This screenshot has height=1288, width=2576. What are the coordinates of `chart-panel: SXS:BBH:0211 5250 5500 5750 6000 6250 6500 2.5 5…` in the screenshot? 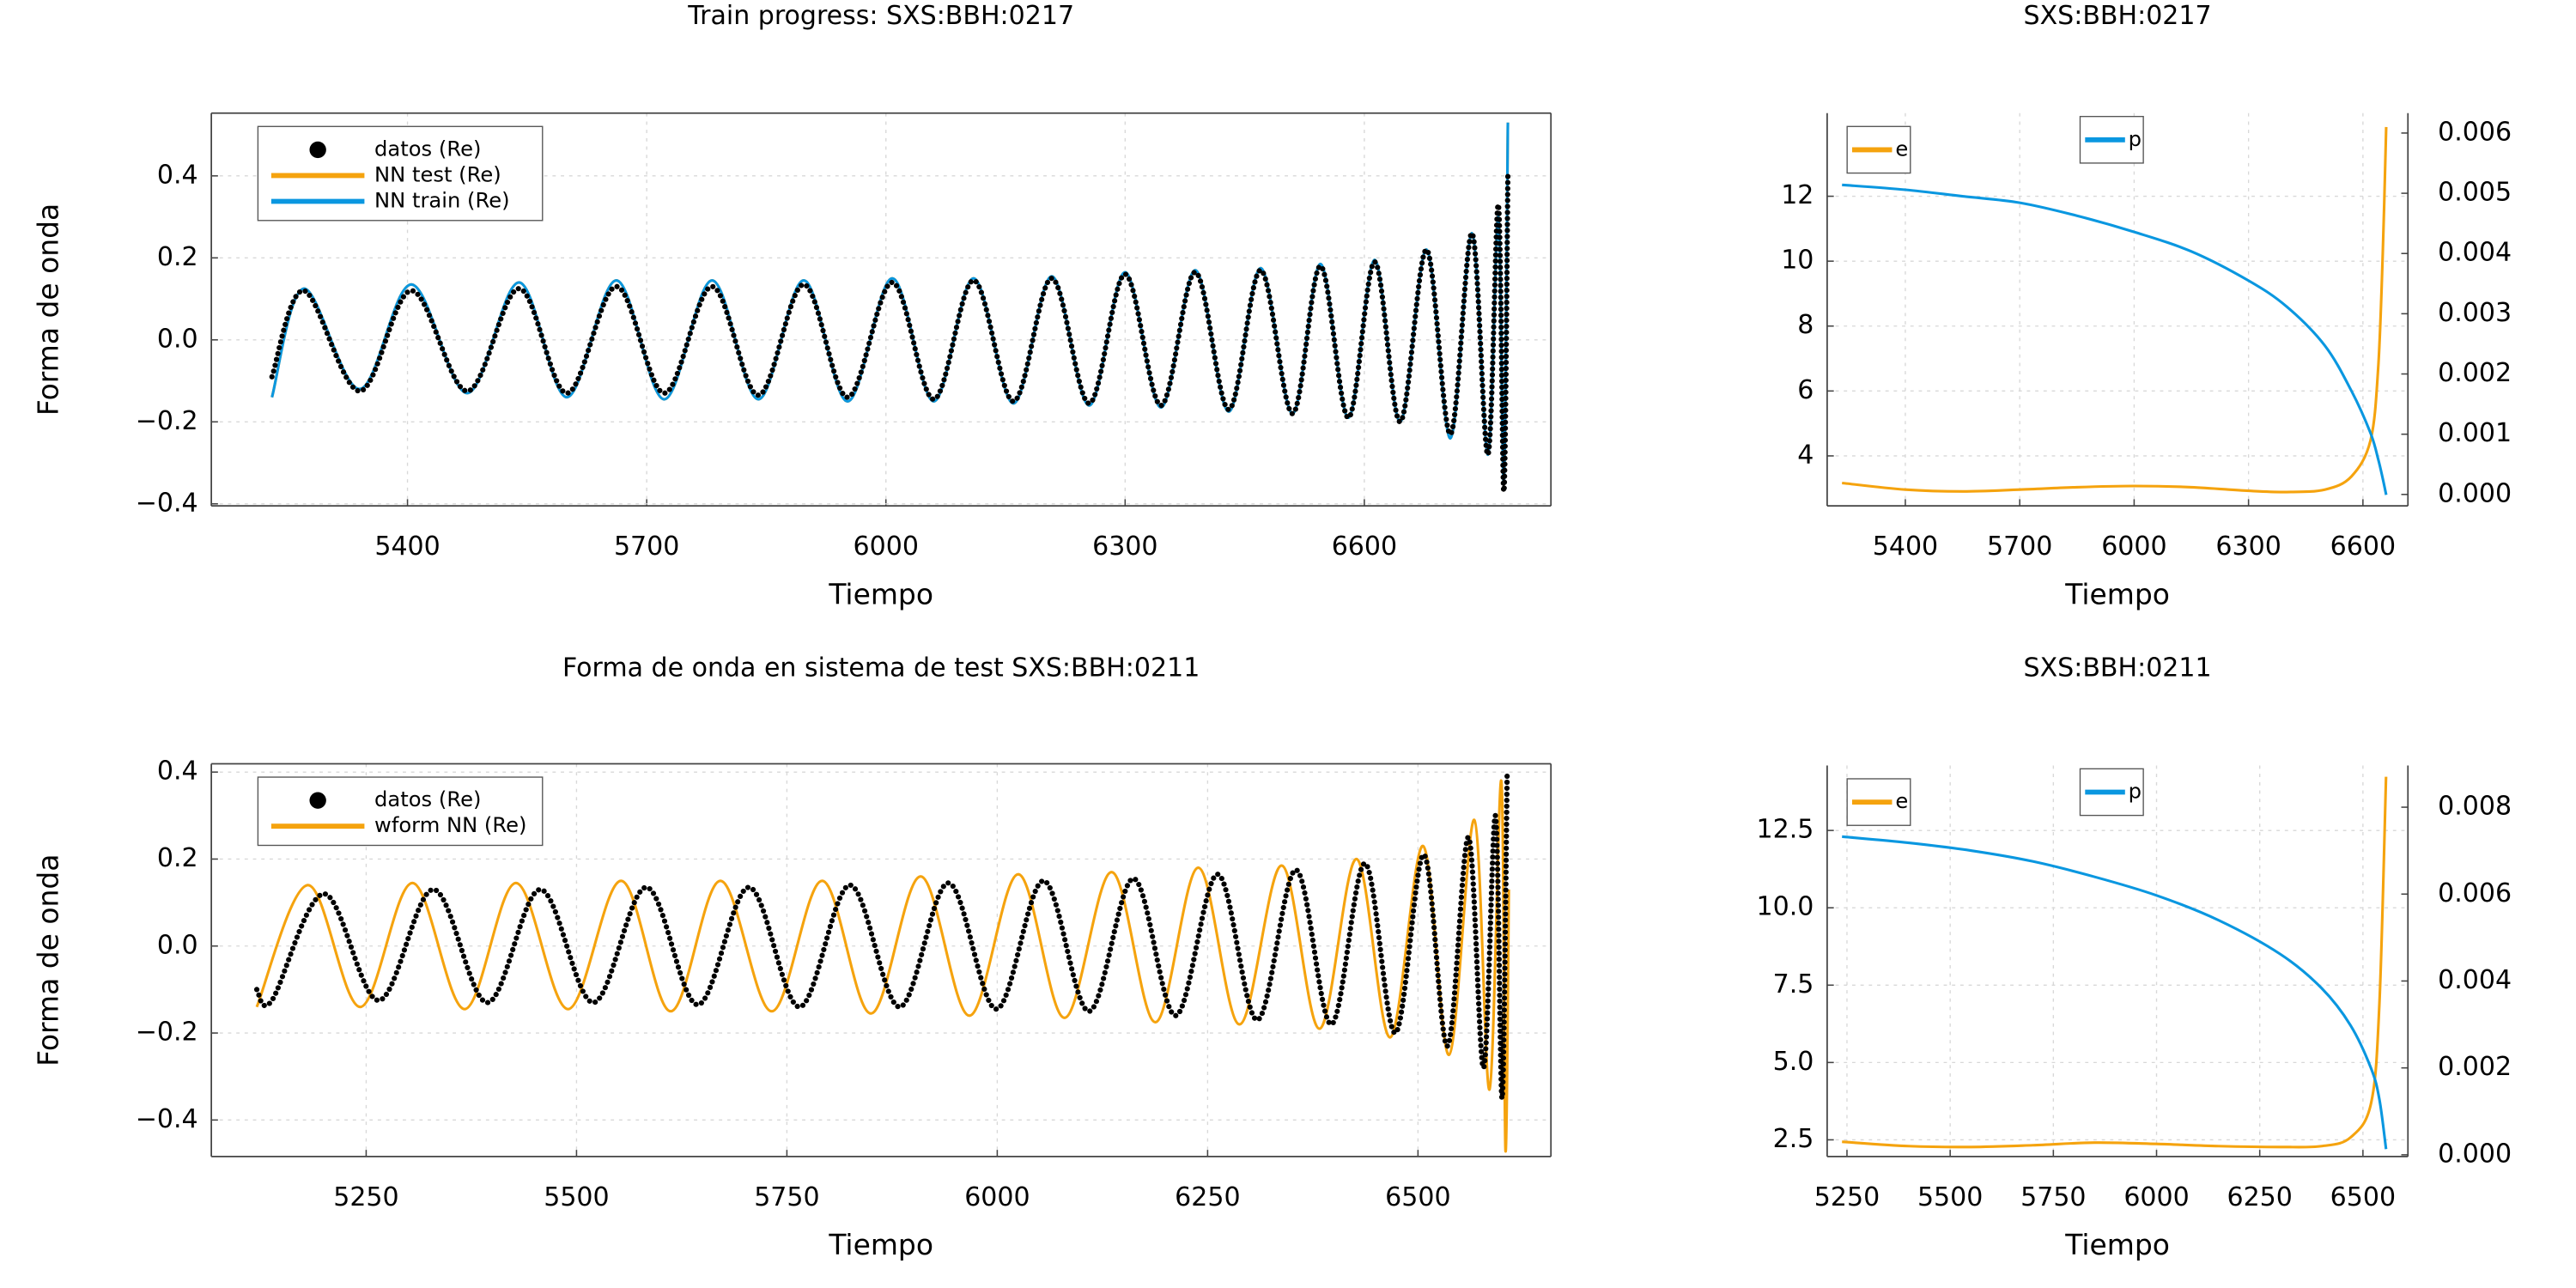 It's located at (2134, 957).